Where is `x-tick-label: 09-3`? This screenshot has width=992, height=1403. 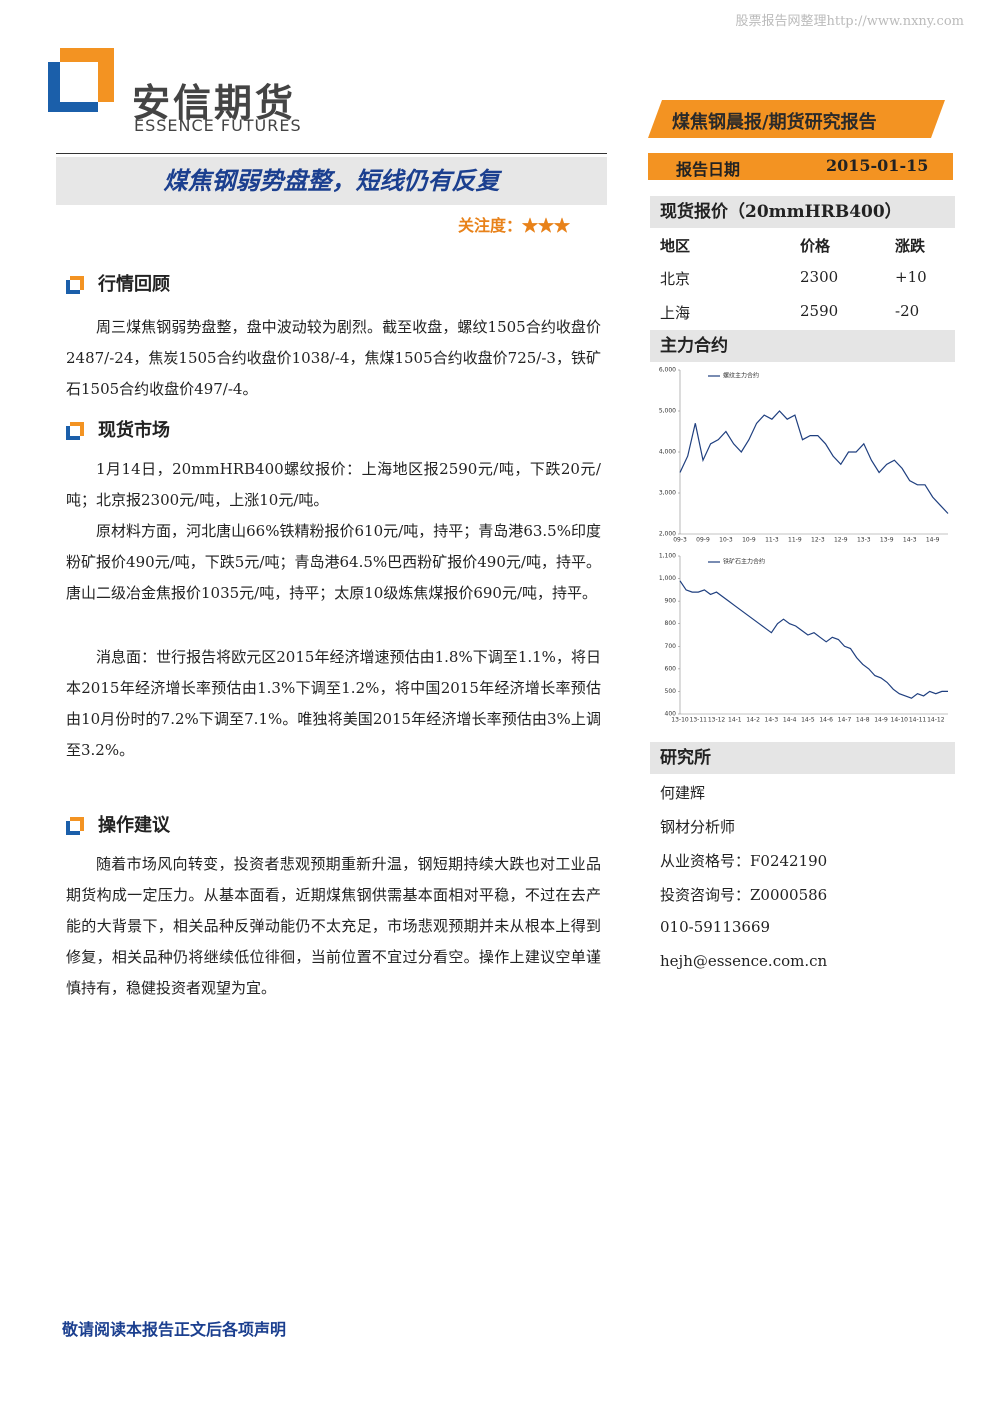 x-tick-label: 09-3 is located at coordinates (680, 540).